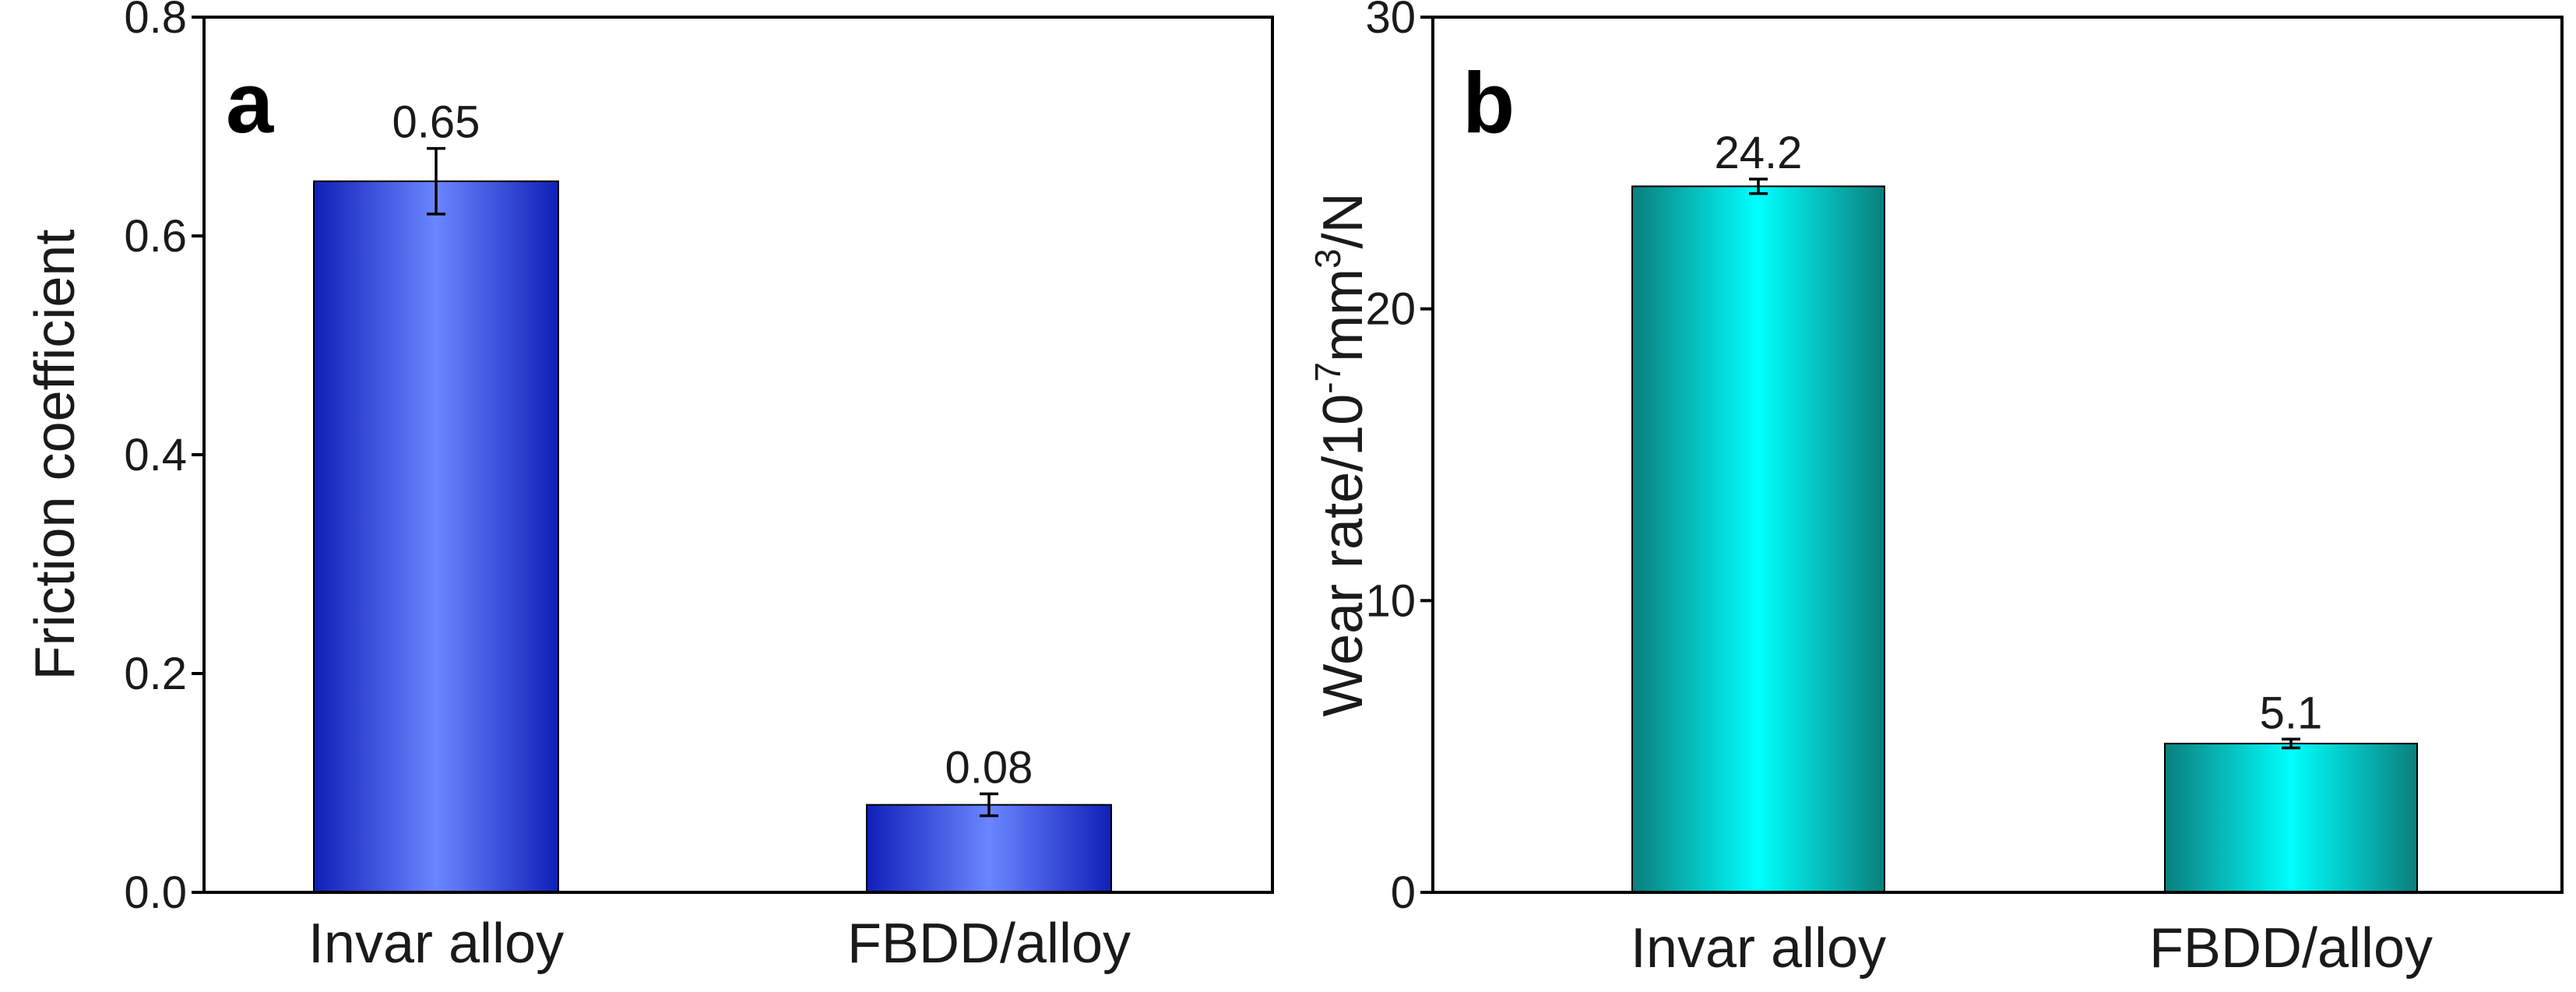  I want to click on y-axis-title-exp2: 3, so click(1327, 258).